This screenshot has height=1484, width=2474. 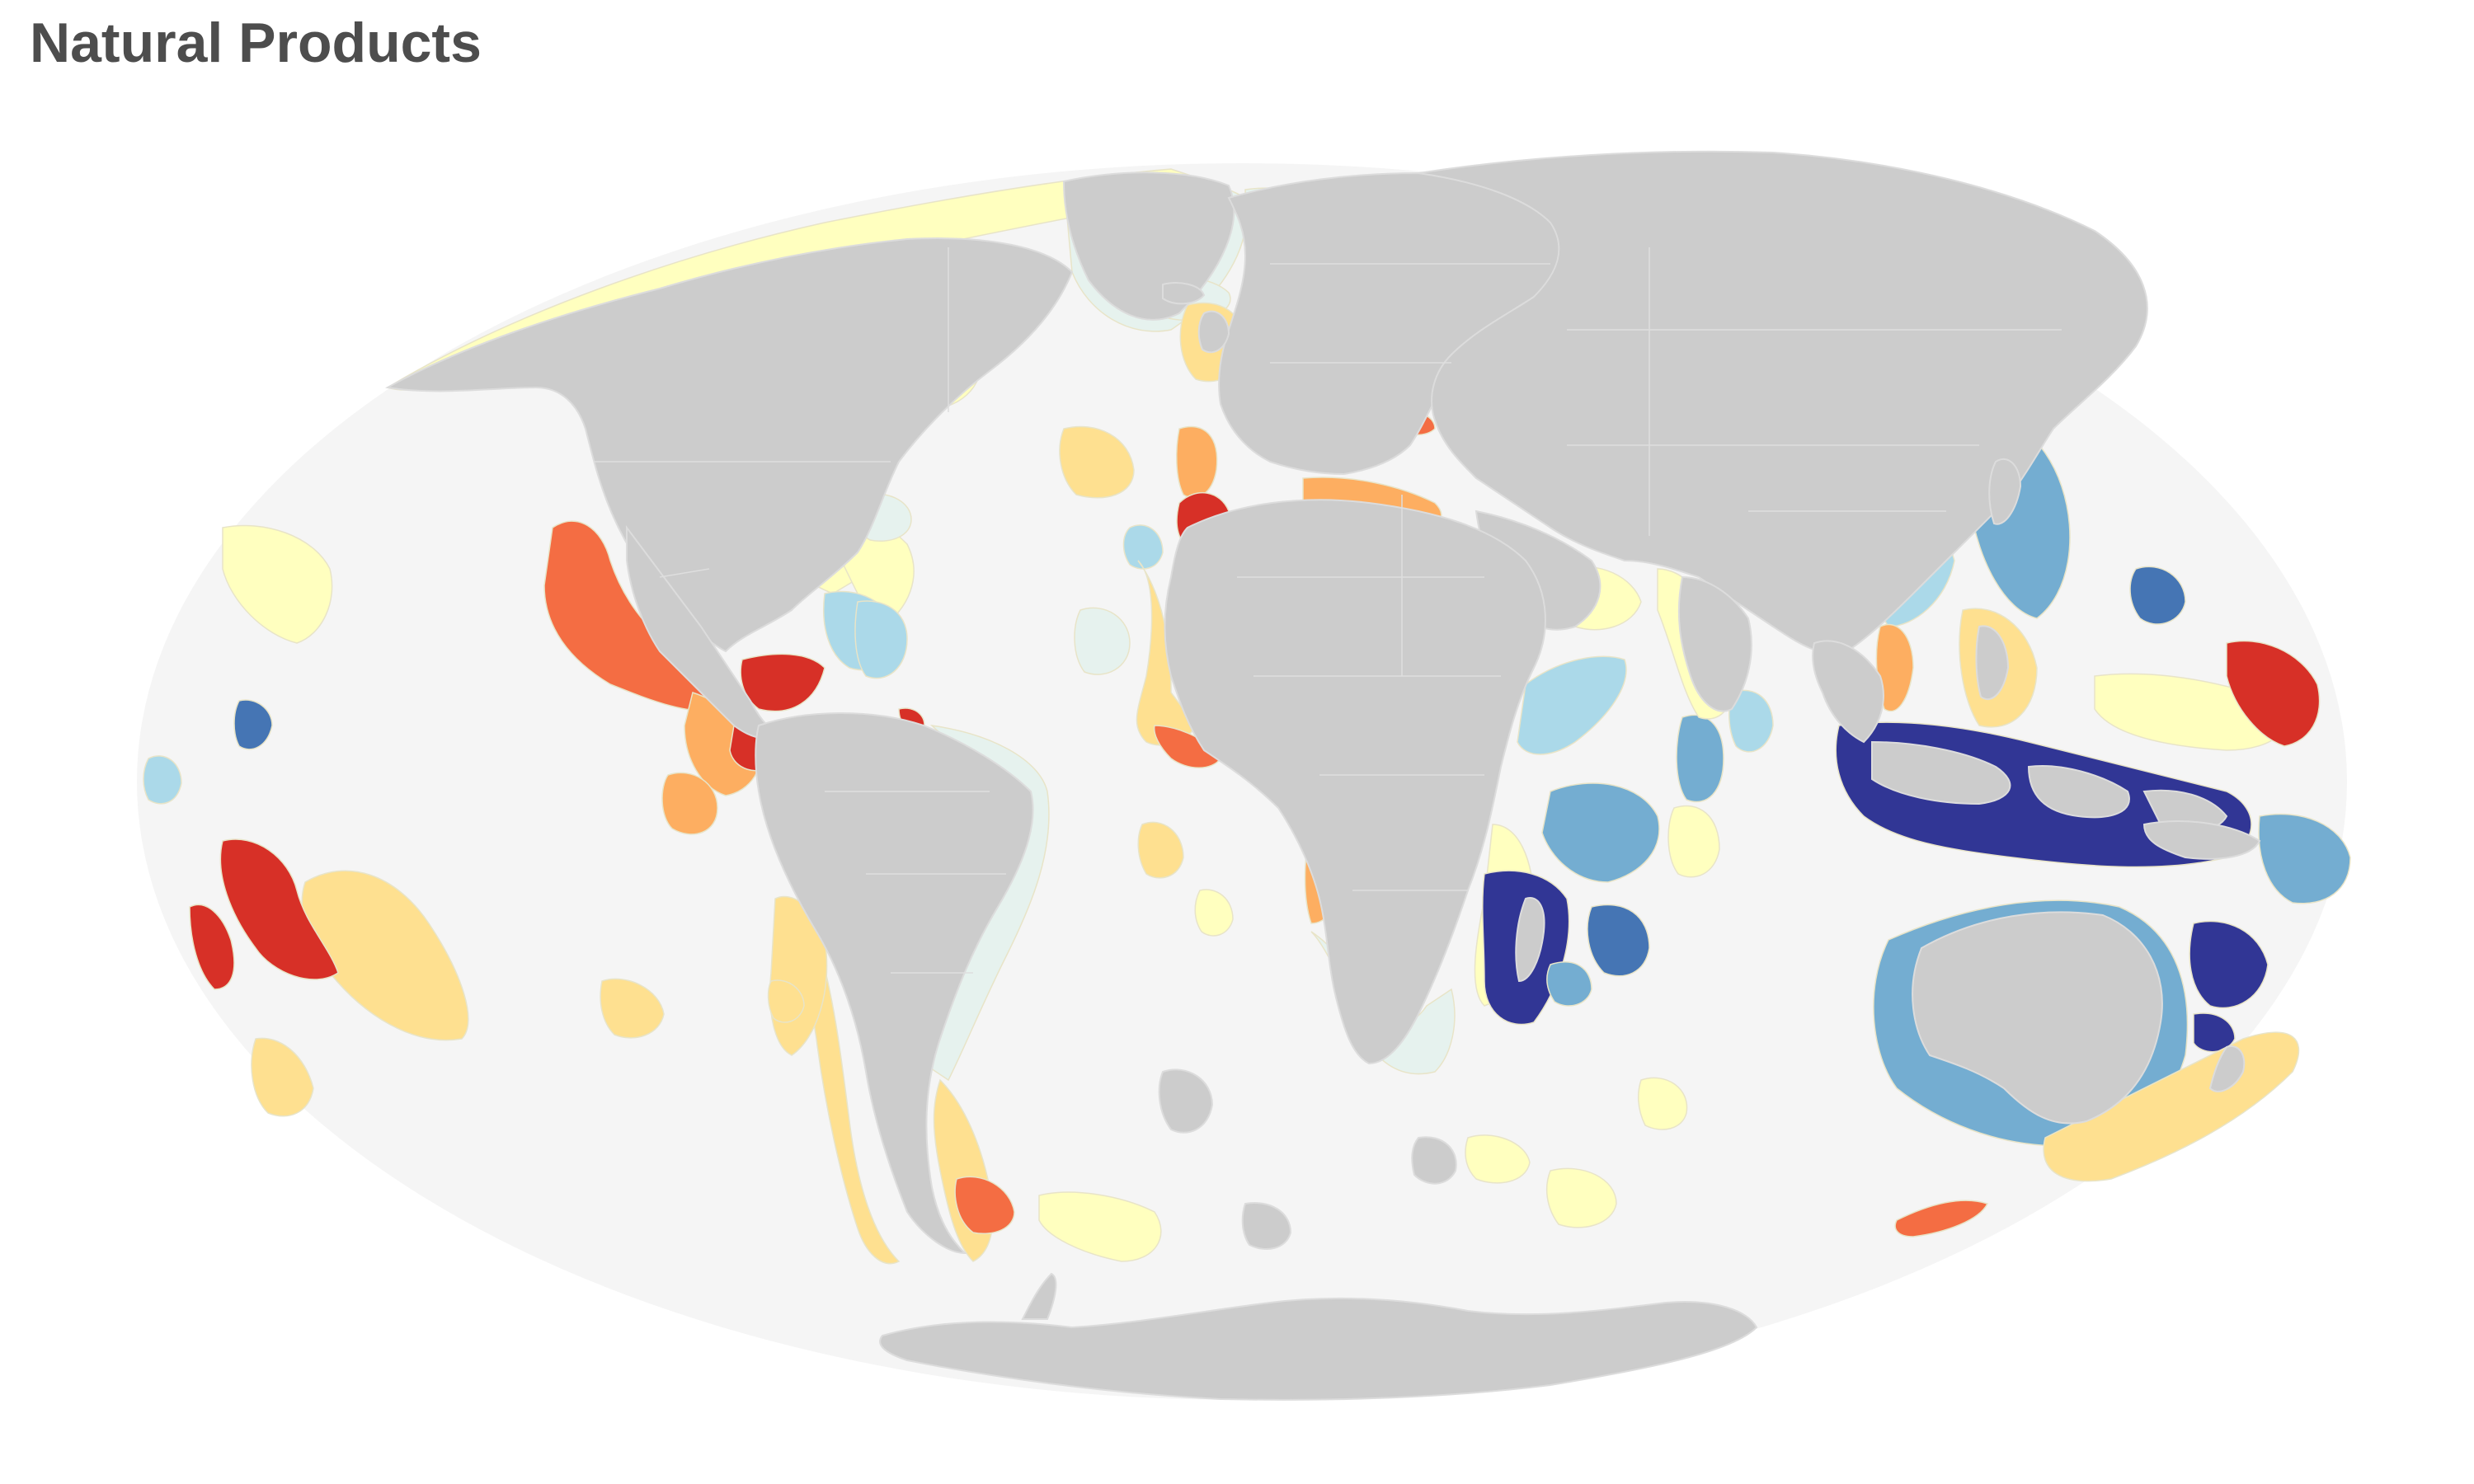 I want to click on eez-iberia, so click(x=1196, y=462).